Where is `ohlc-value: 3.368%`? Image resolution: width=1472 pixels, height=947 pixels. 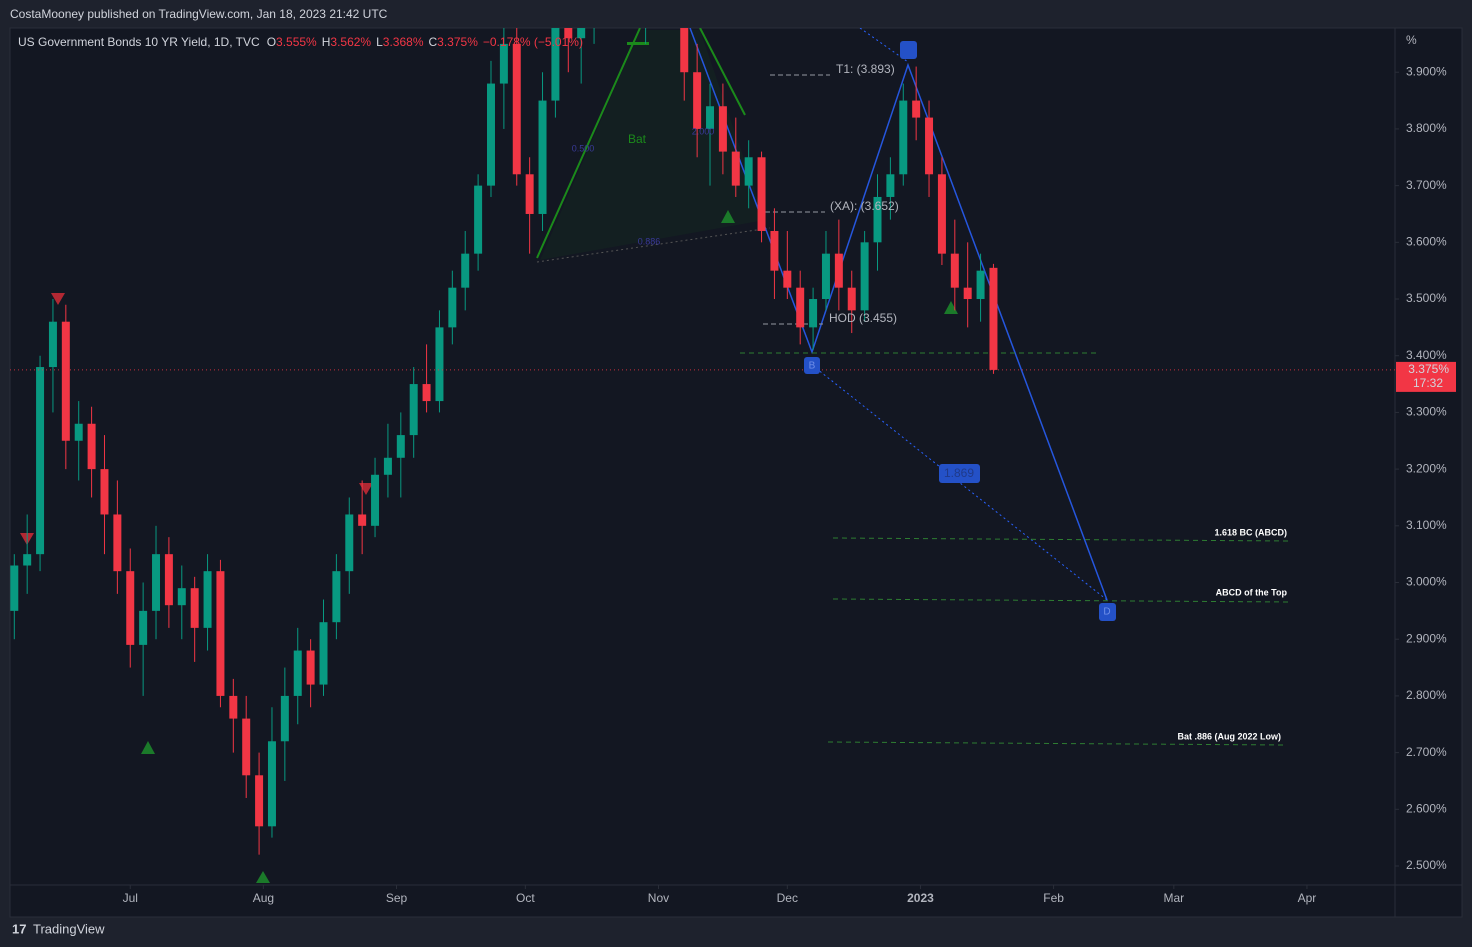 ohlc-value: 3.368% is located at coordinates (403, 42).